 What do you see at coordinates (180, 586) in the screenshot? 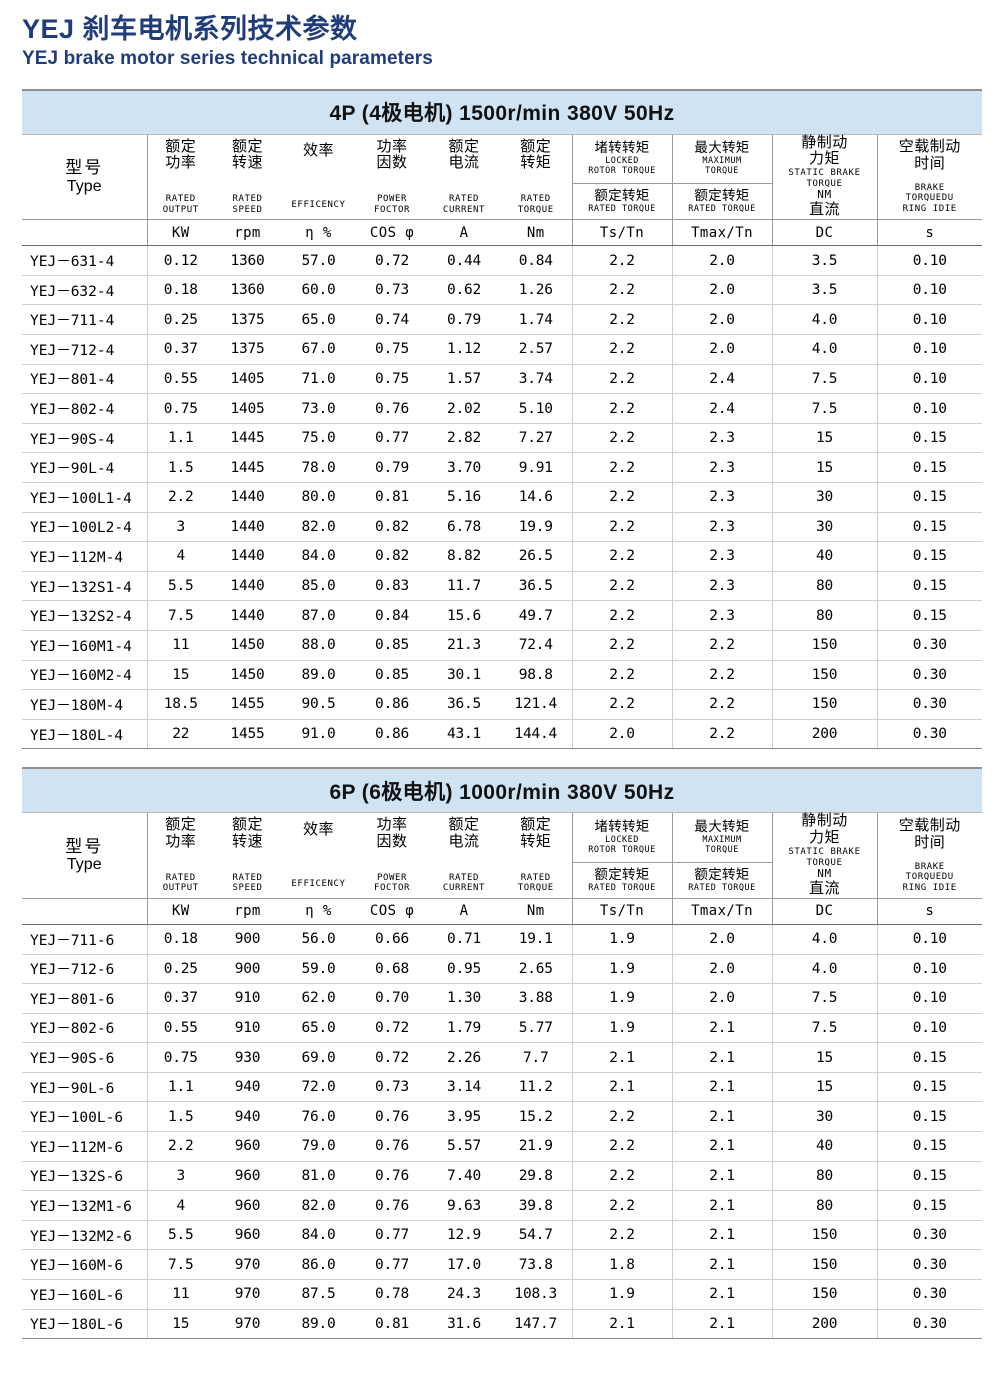
I see `cell-rated-output: 5.5` at bounding box center [180, 586].